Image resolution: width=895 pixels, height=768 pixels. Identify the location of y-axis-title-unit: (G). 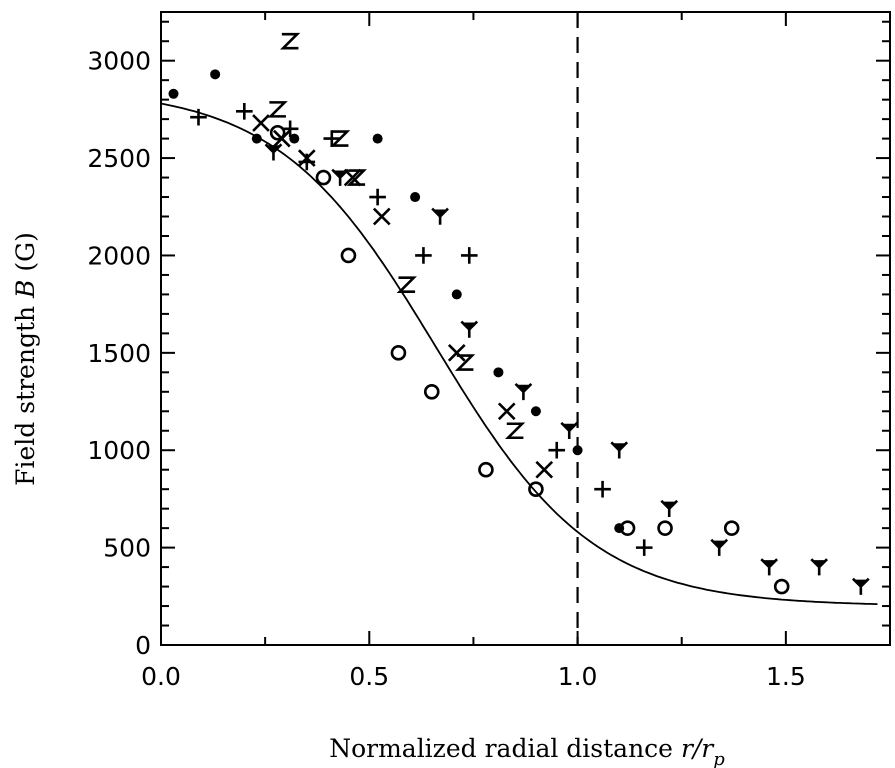
(25, 255).